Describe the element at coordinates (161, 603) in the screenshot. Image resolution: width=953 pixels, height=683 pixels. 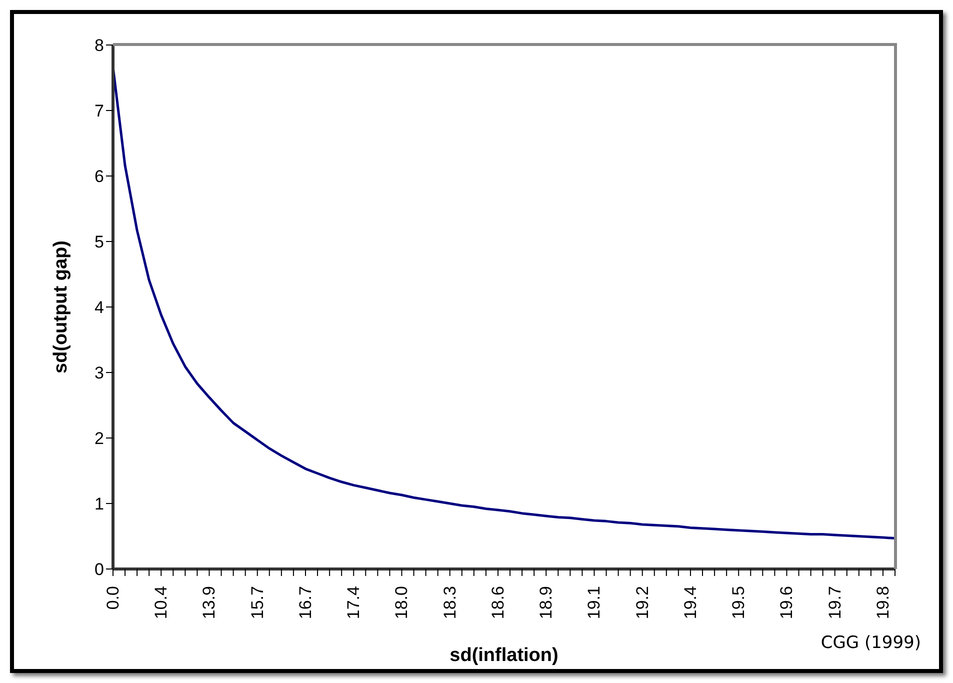
I see `x-tick-label: 10.4` at that location.